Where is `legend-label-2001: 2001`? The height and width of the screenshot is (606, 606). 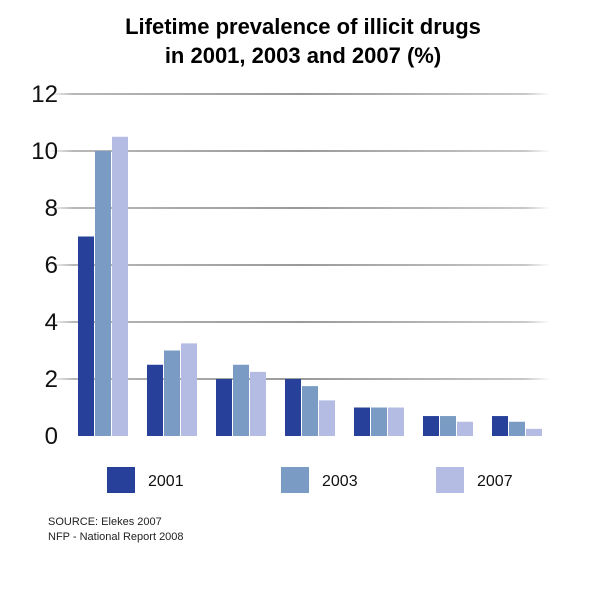
legend-label-2001: 2001 is located at coordinates (166, 481).